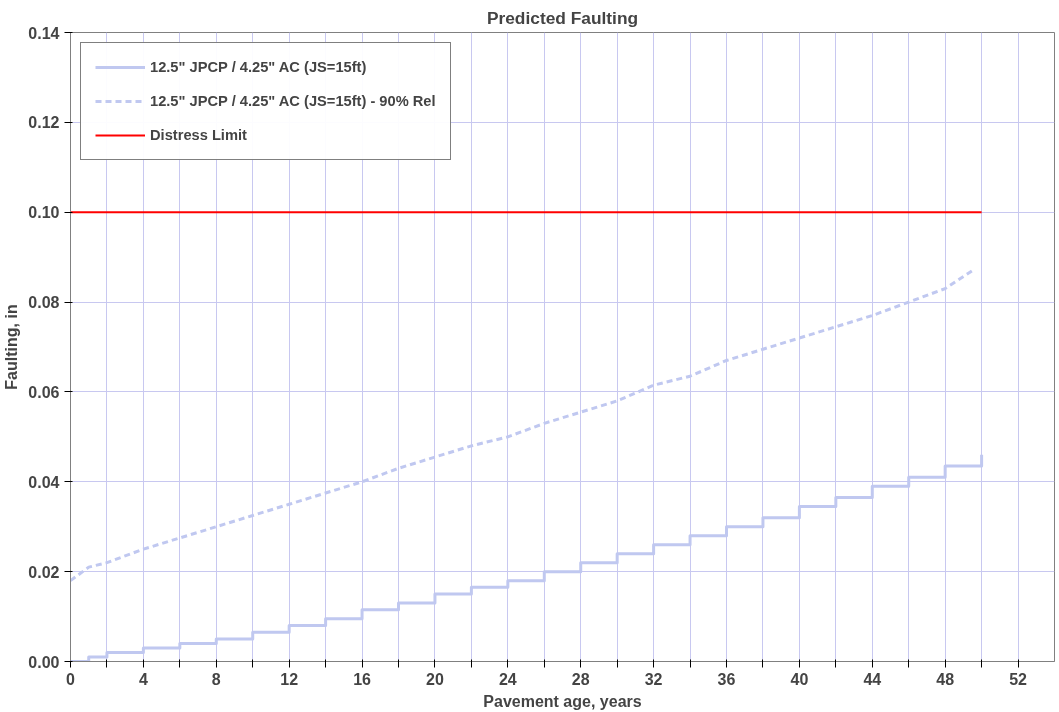  I want to click on legend-label: 12.5" JPCP / 4.25" AC (JS=15ft), so click(258, 67).